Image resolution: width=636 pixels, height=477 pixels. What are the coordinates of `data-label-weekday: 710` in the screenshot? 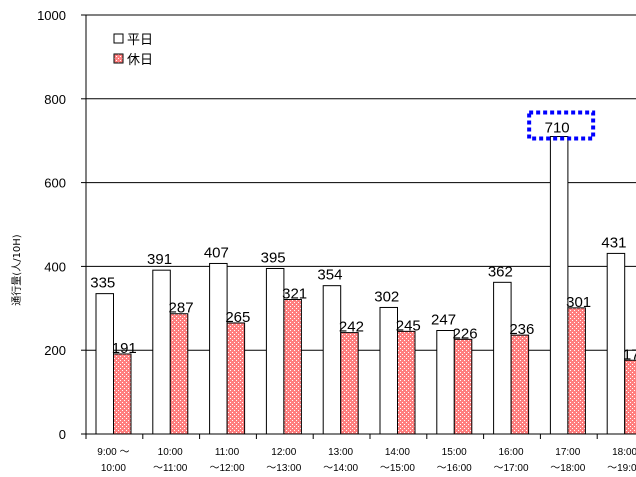 It's located at (557, 128).